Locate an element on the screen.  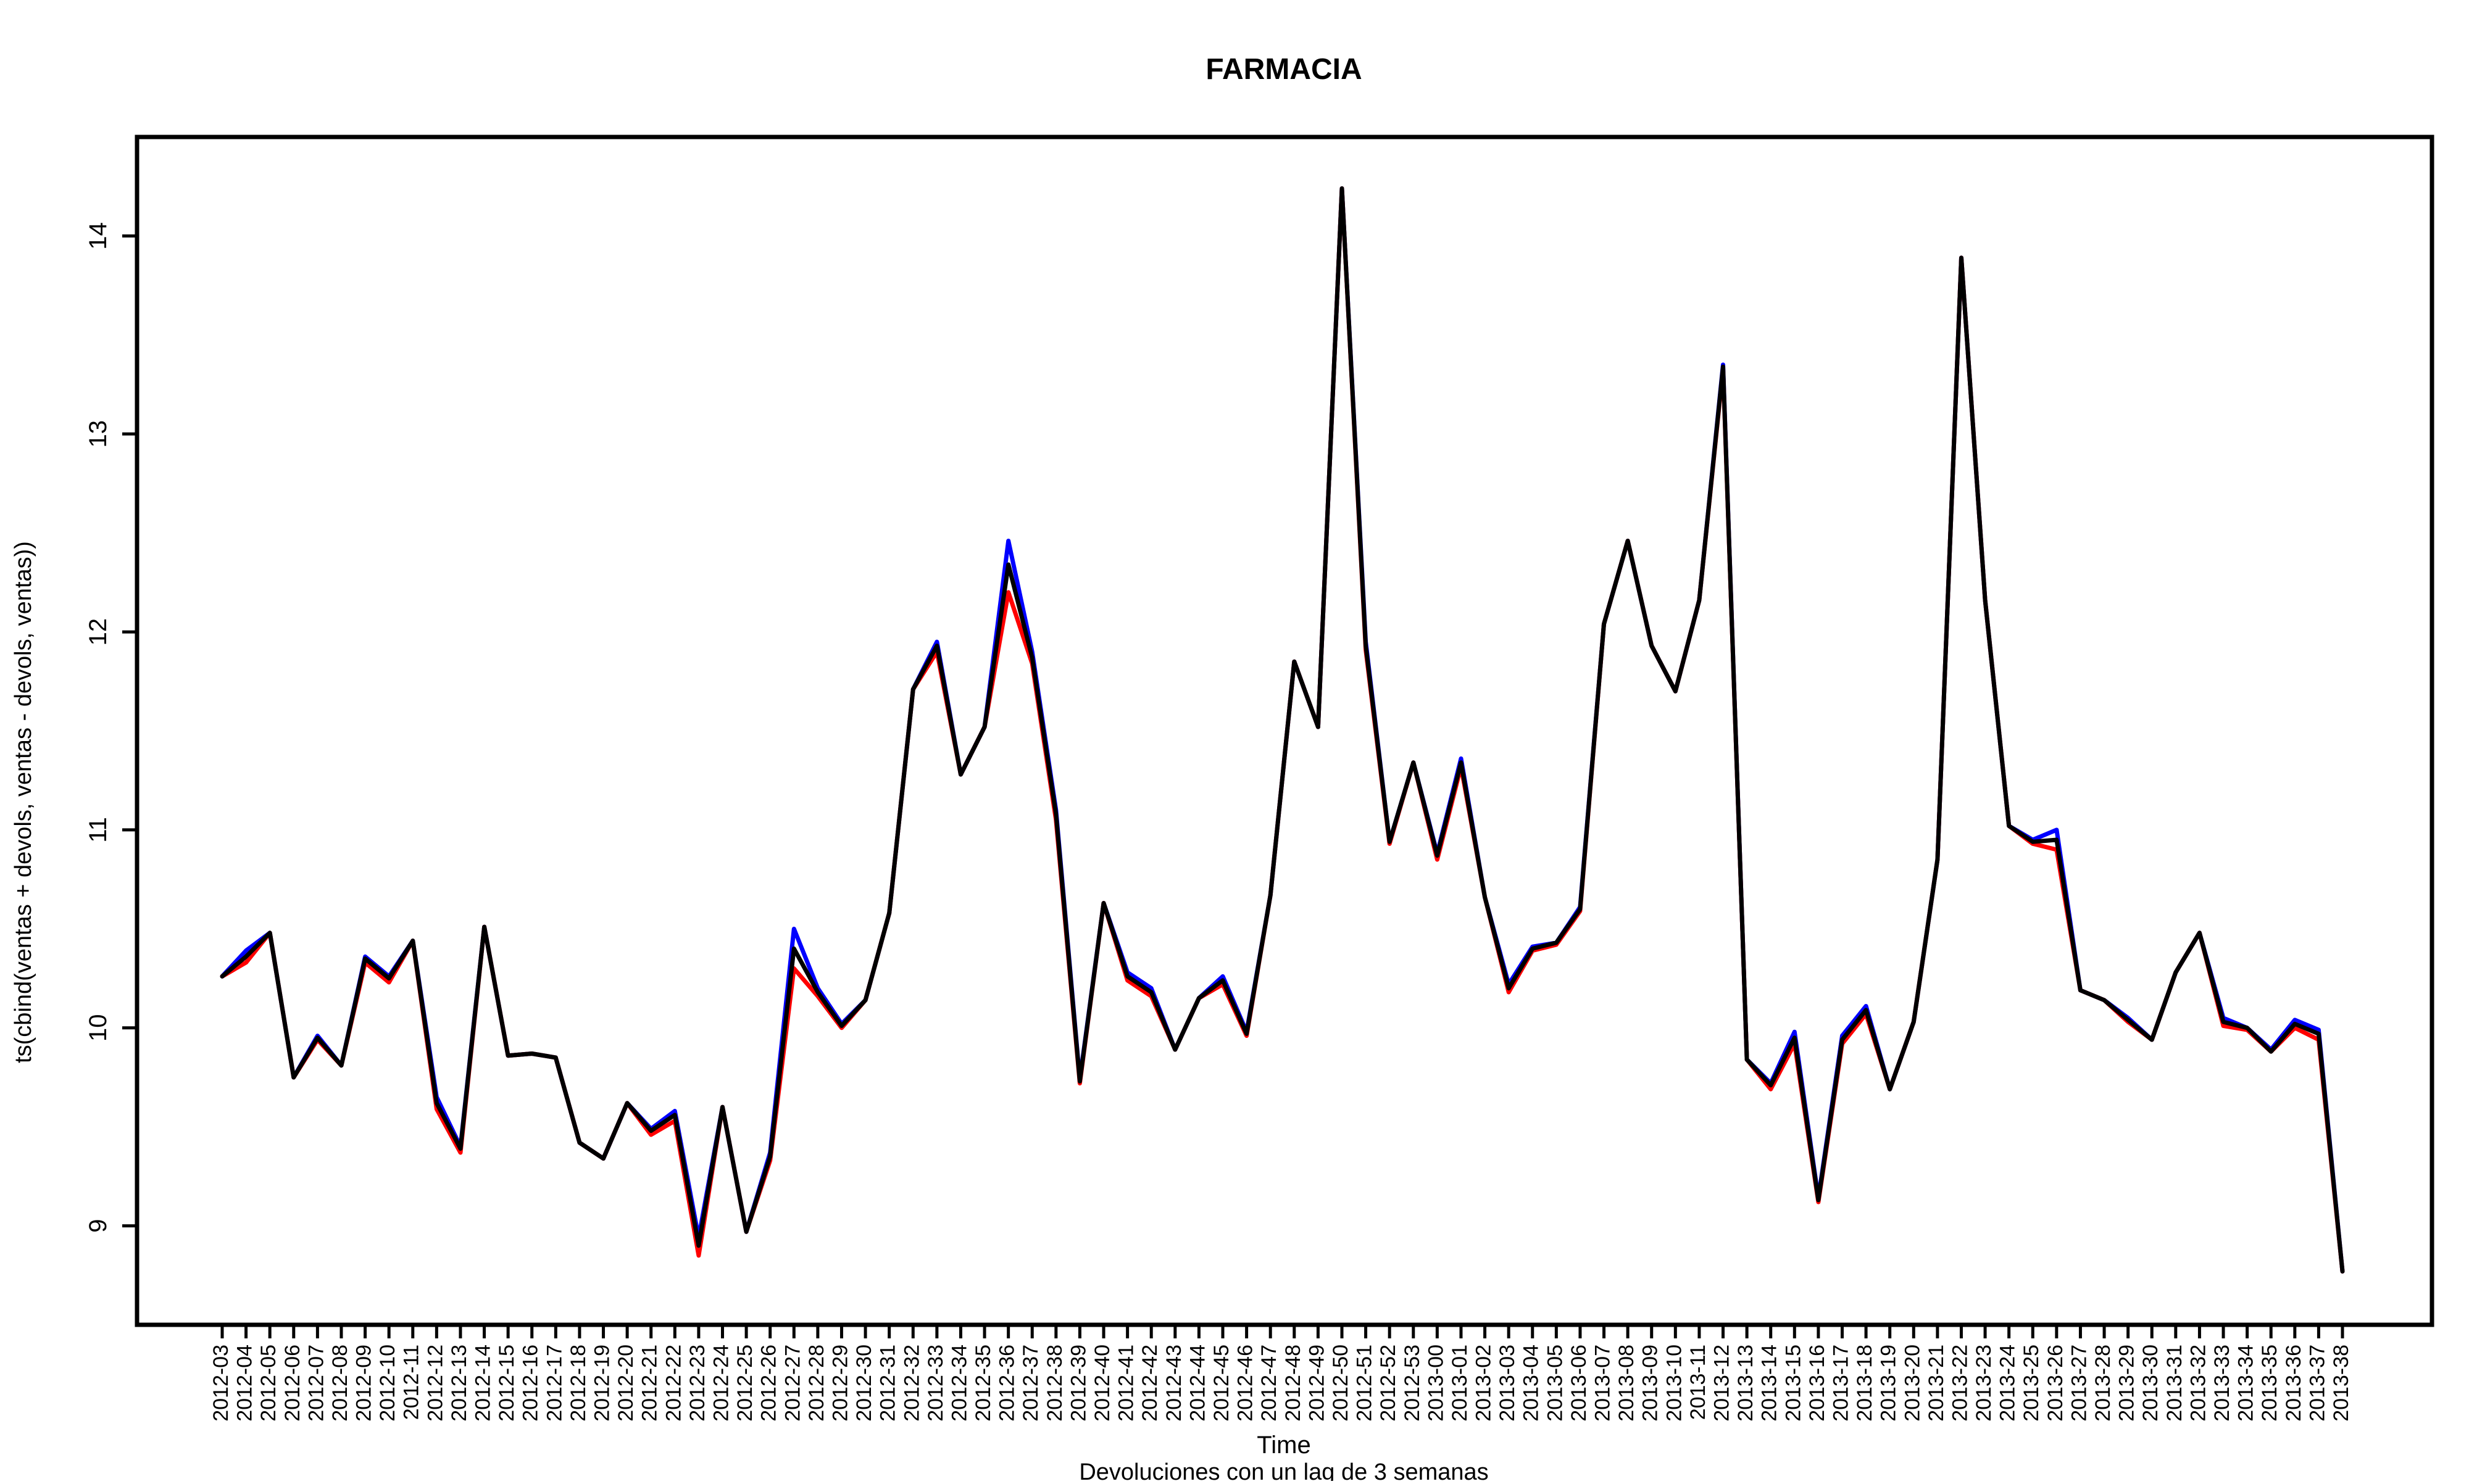
x-tick-label: 2012-03 is located at coordinates (221, 1383).